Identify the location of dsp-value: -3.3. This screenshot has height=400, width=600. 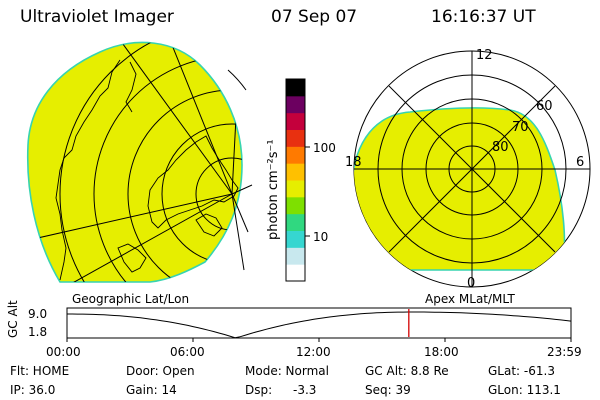
(305, 390).